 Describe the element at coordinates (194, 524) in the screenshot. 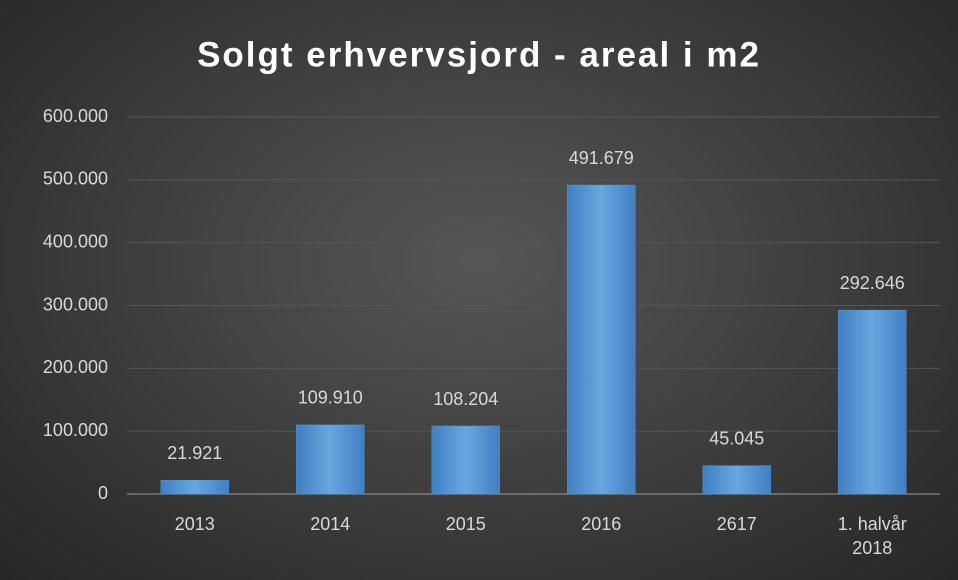

I see `x-tick-label: 2013` at that location.